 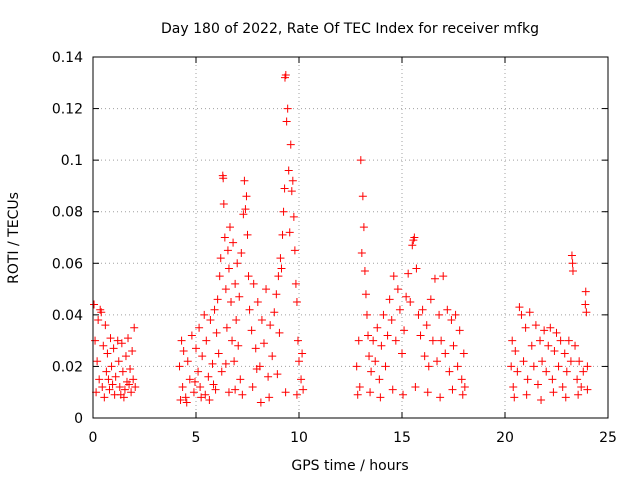 What do you see at coordinates (349, 466) in the screenshot?
I see `x-axis-label: GPS time / hours` at bounding box center [349, 466].